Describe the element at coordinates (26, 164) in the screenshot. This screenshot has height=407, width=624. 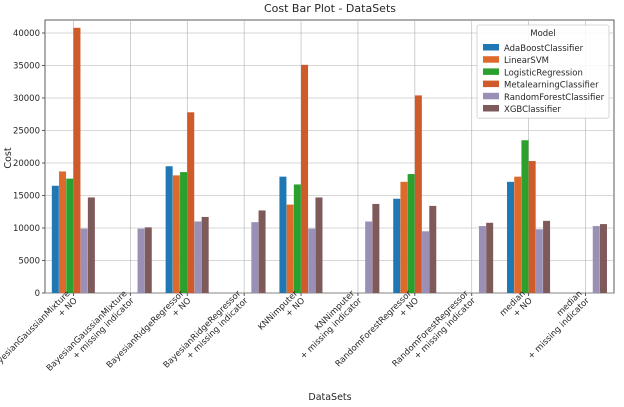
I see `y-tick-label: 20000` at that location.